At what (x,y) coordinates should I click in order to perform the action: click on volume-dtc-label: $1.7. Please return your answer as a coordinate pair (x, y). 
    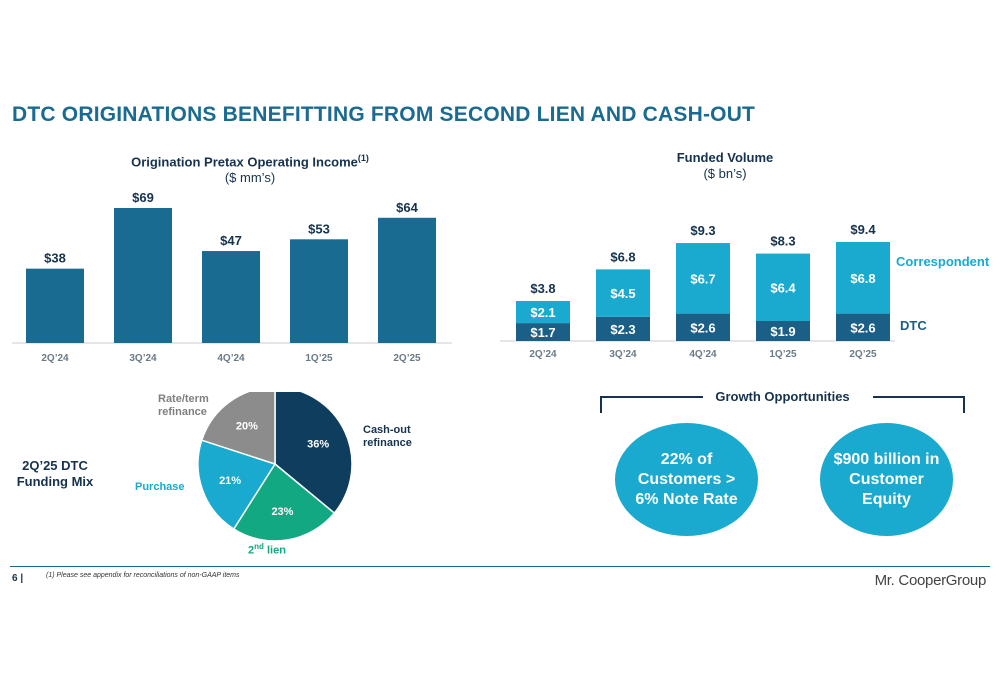
    Looking at the image, I should click on (542, 332).